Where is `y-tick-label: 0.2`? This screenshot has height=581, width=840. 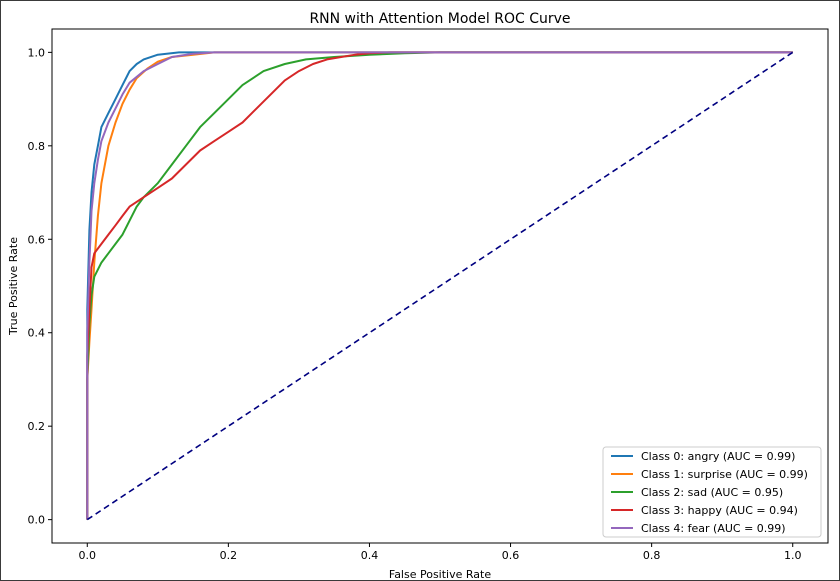
y-tick-label: 0.2 is located at coordinates (37, 426).